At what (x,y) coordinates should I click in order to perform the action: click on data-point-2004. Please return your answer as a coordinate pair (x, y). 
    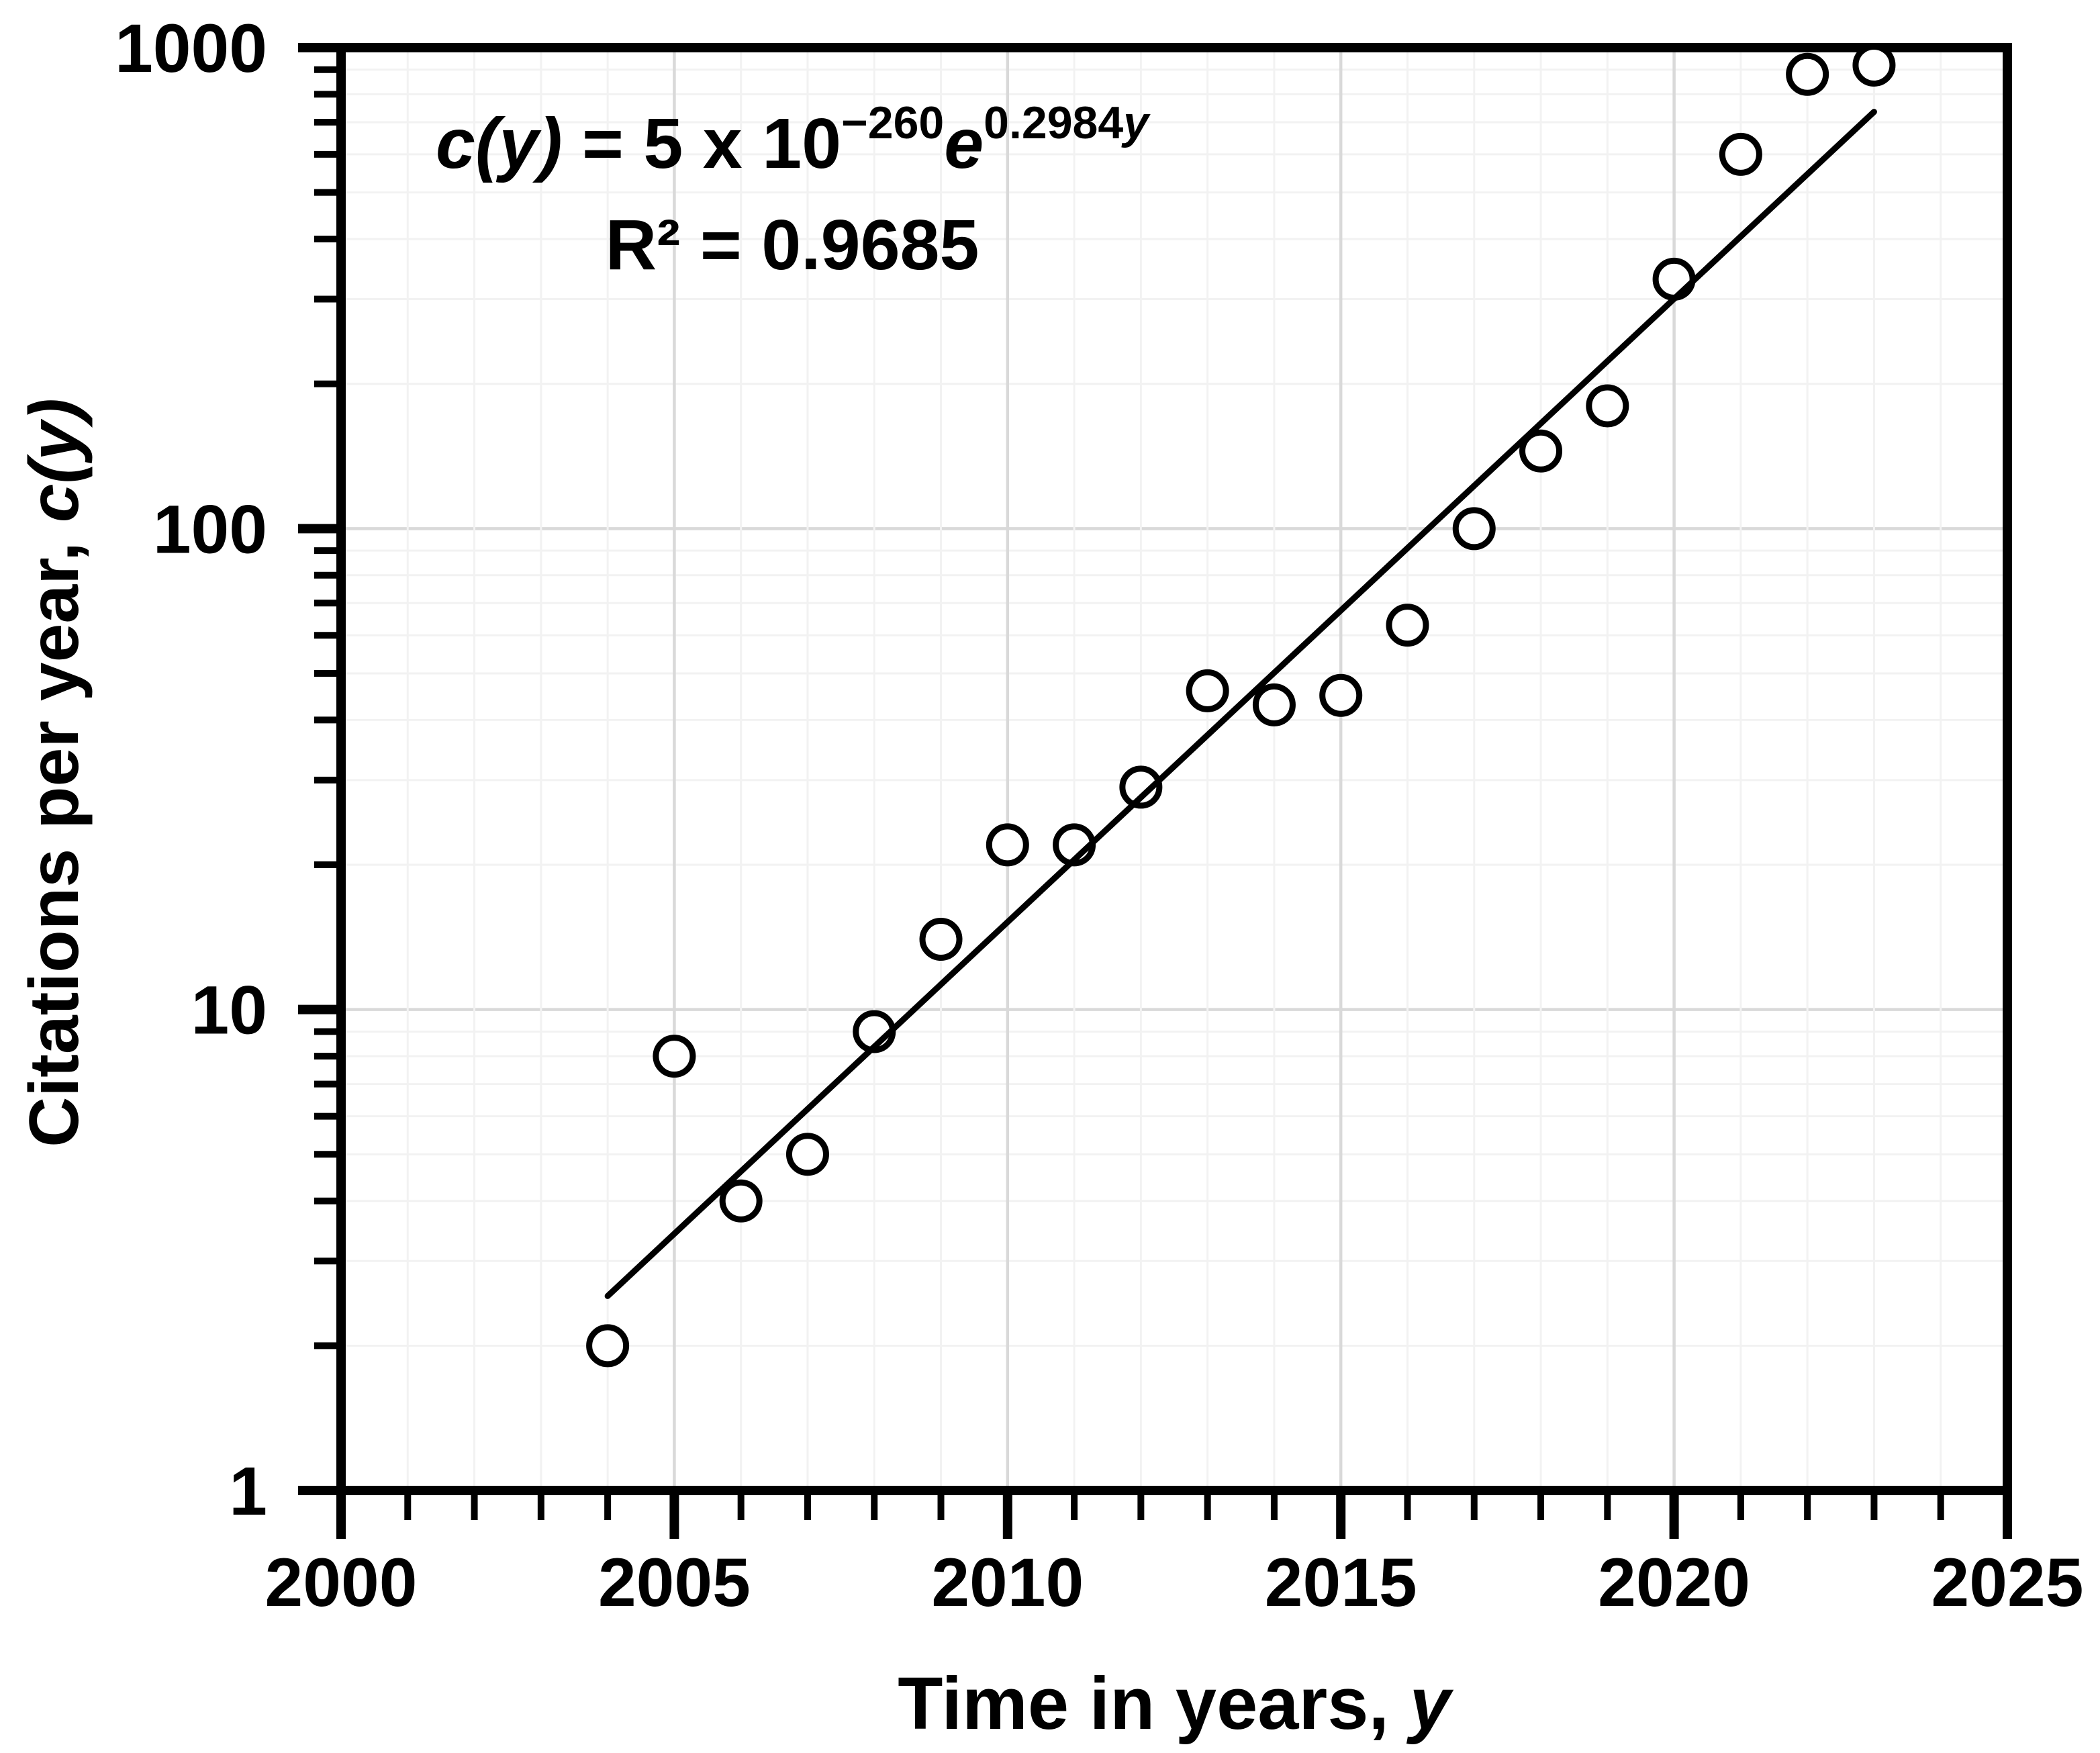
    Looking at the image, I should click on (608, 1346).